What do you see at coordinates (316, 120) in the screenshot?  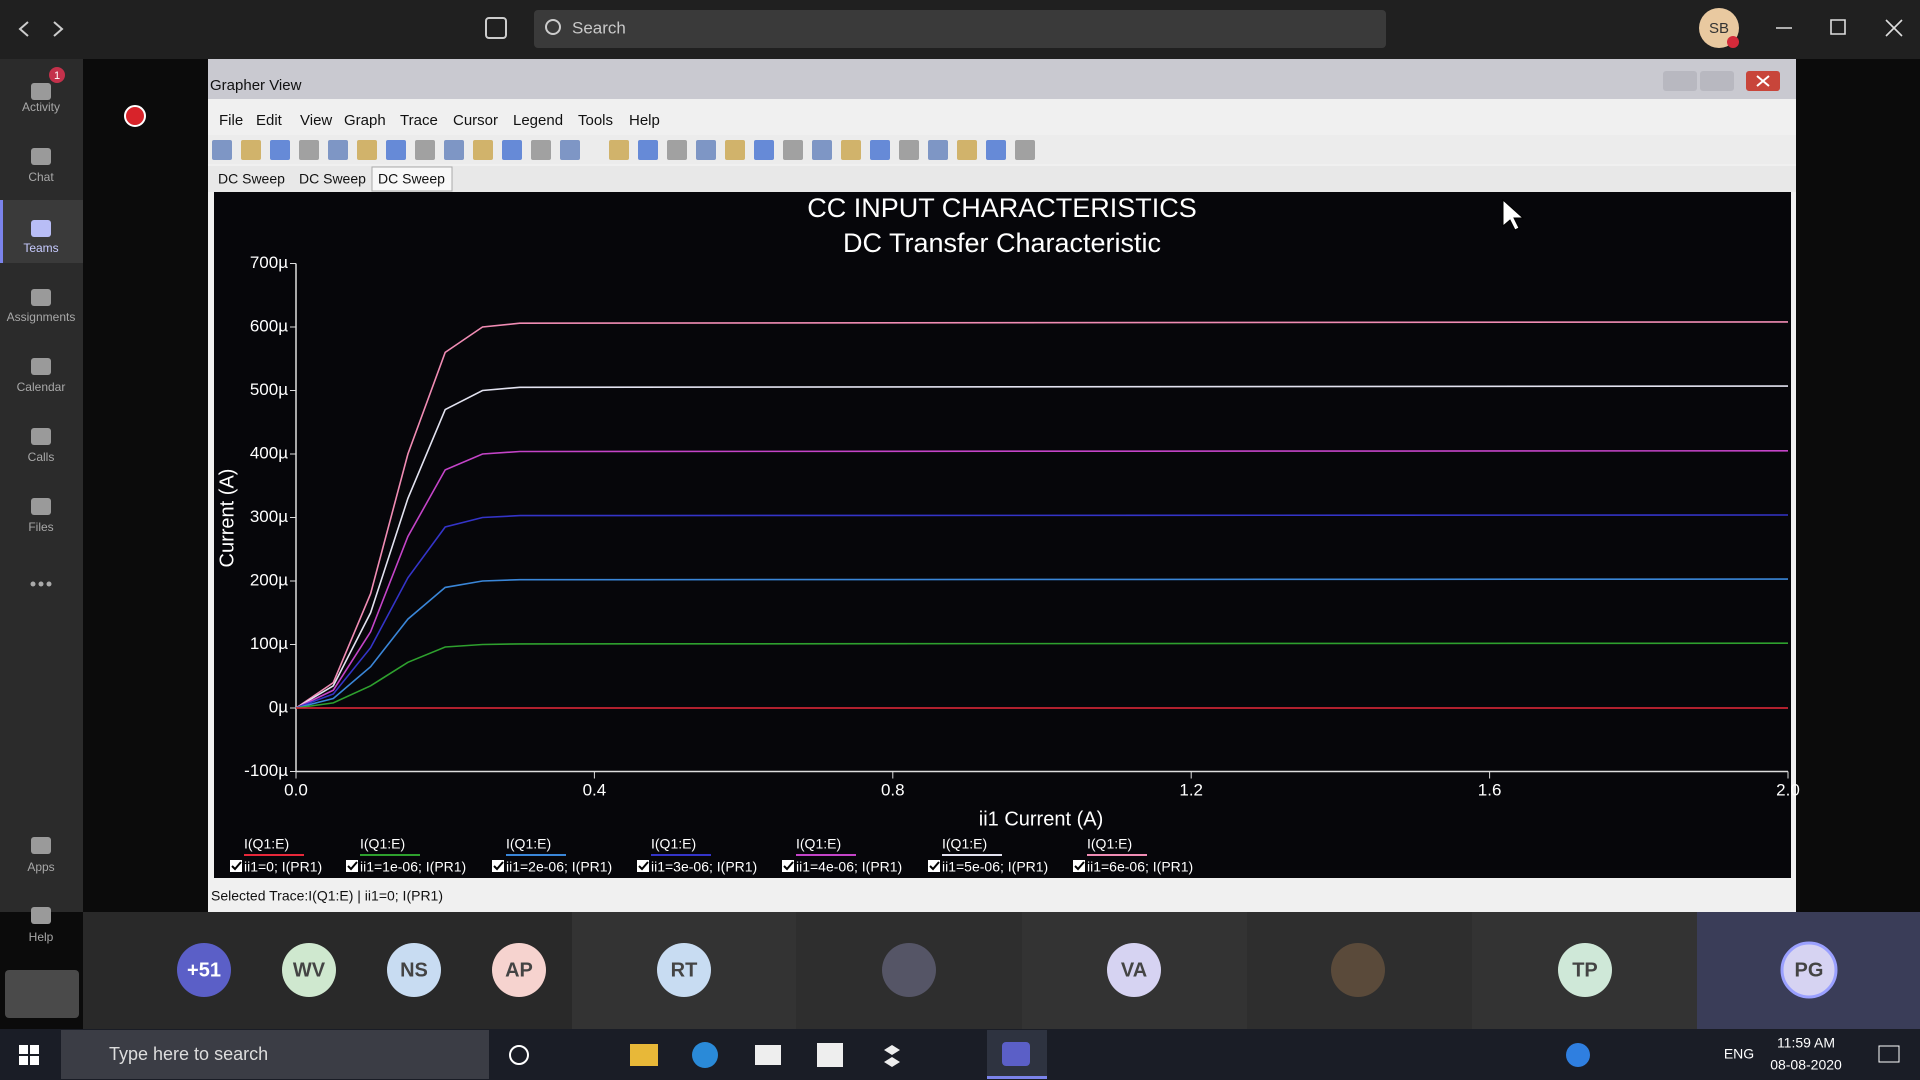 I see `menu-item: View` at bounding box center [316, 120].